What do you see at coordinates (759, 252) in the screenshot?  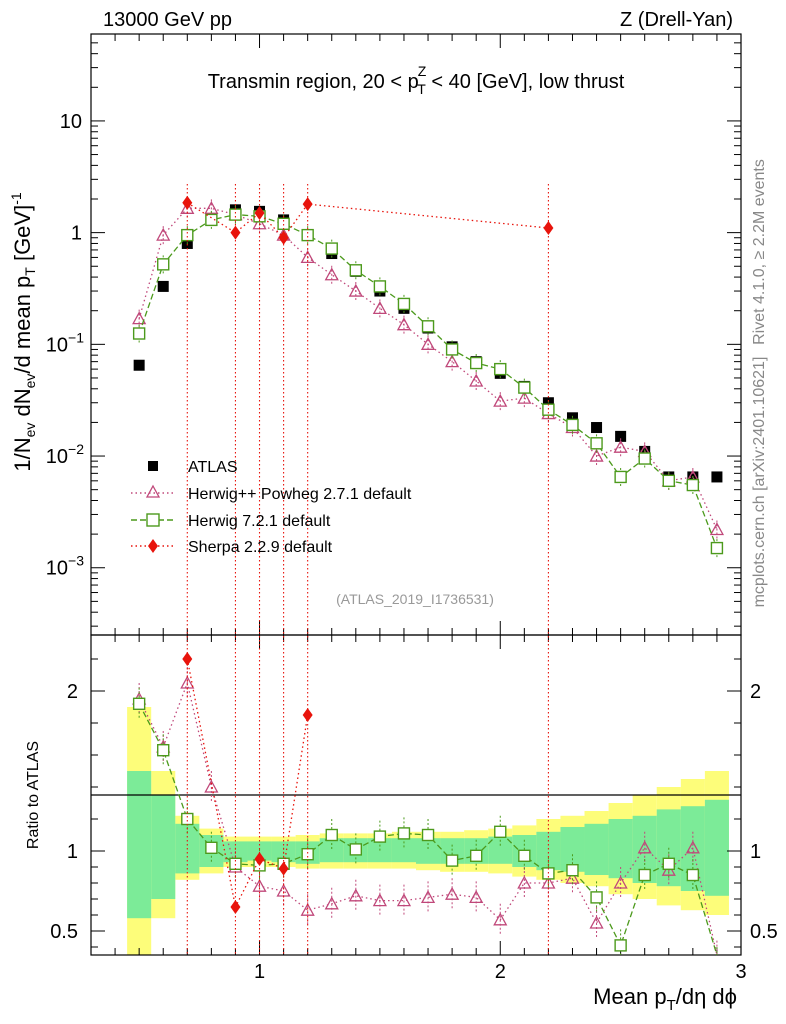 I see `rivet-label: Rivet 4.1.0, ≥ 2.2M events` at bounding box center [759, 252].